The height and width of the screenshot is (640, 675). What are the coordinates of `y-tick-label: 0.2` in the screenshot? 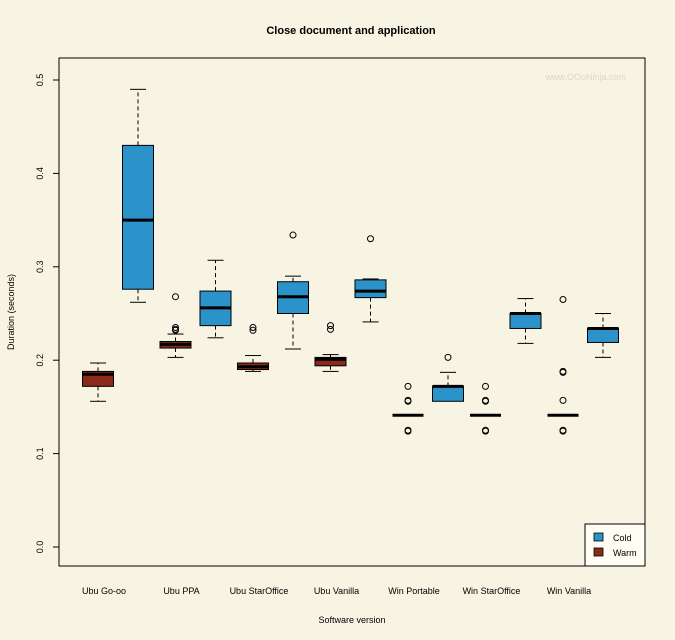 It's located at (40, 360).